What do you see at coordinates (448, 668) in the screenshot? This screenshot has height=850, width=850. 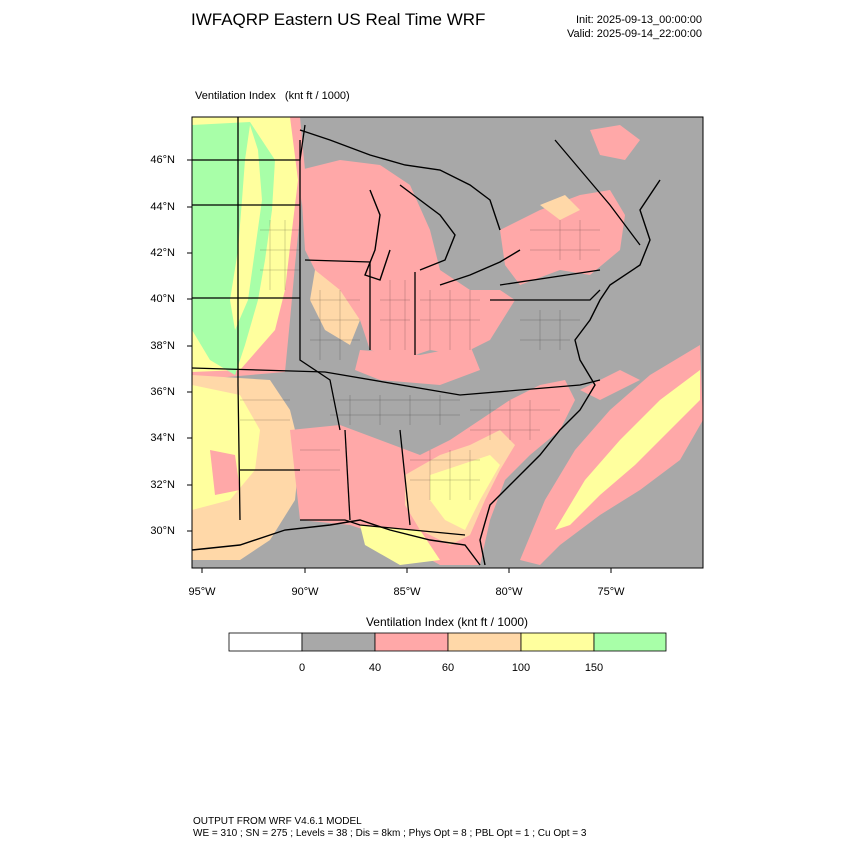 I see `colorbar-label: 60` at bounding box center [448, 668].